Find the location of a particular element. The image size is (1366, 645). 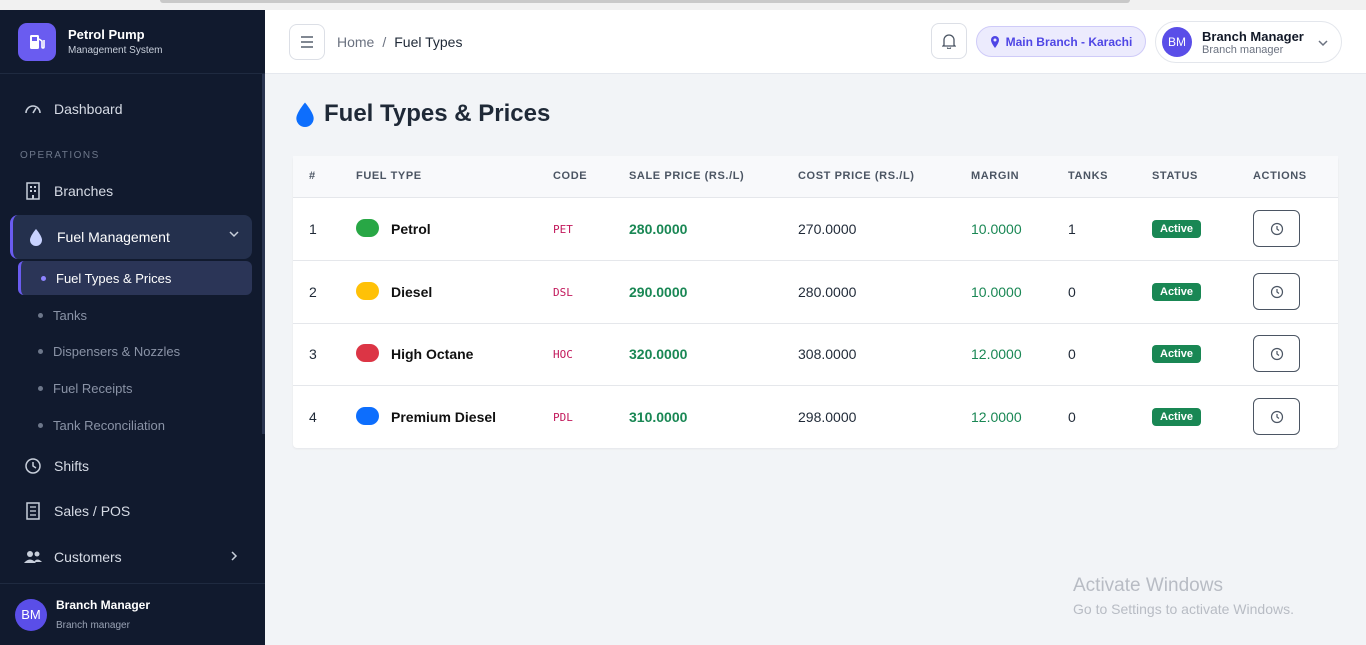

sale-price: 320.0000 is located at coordinates (658, 354).